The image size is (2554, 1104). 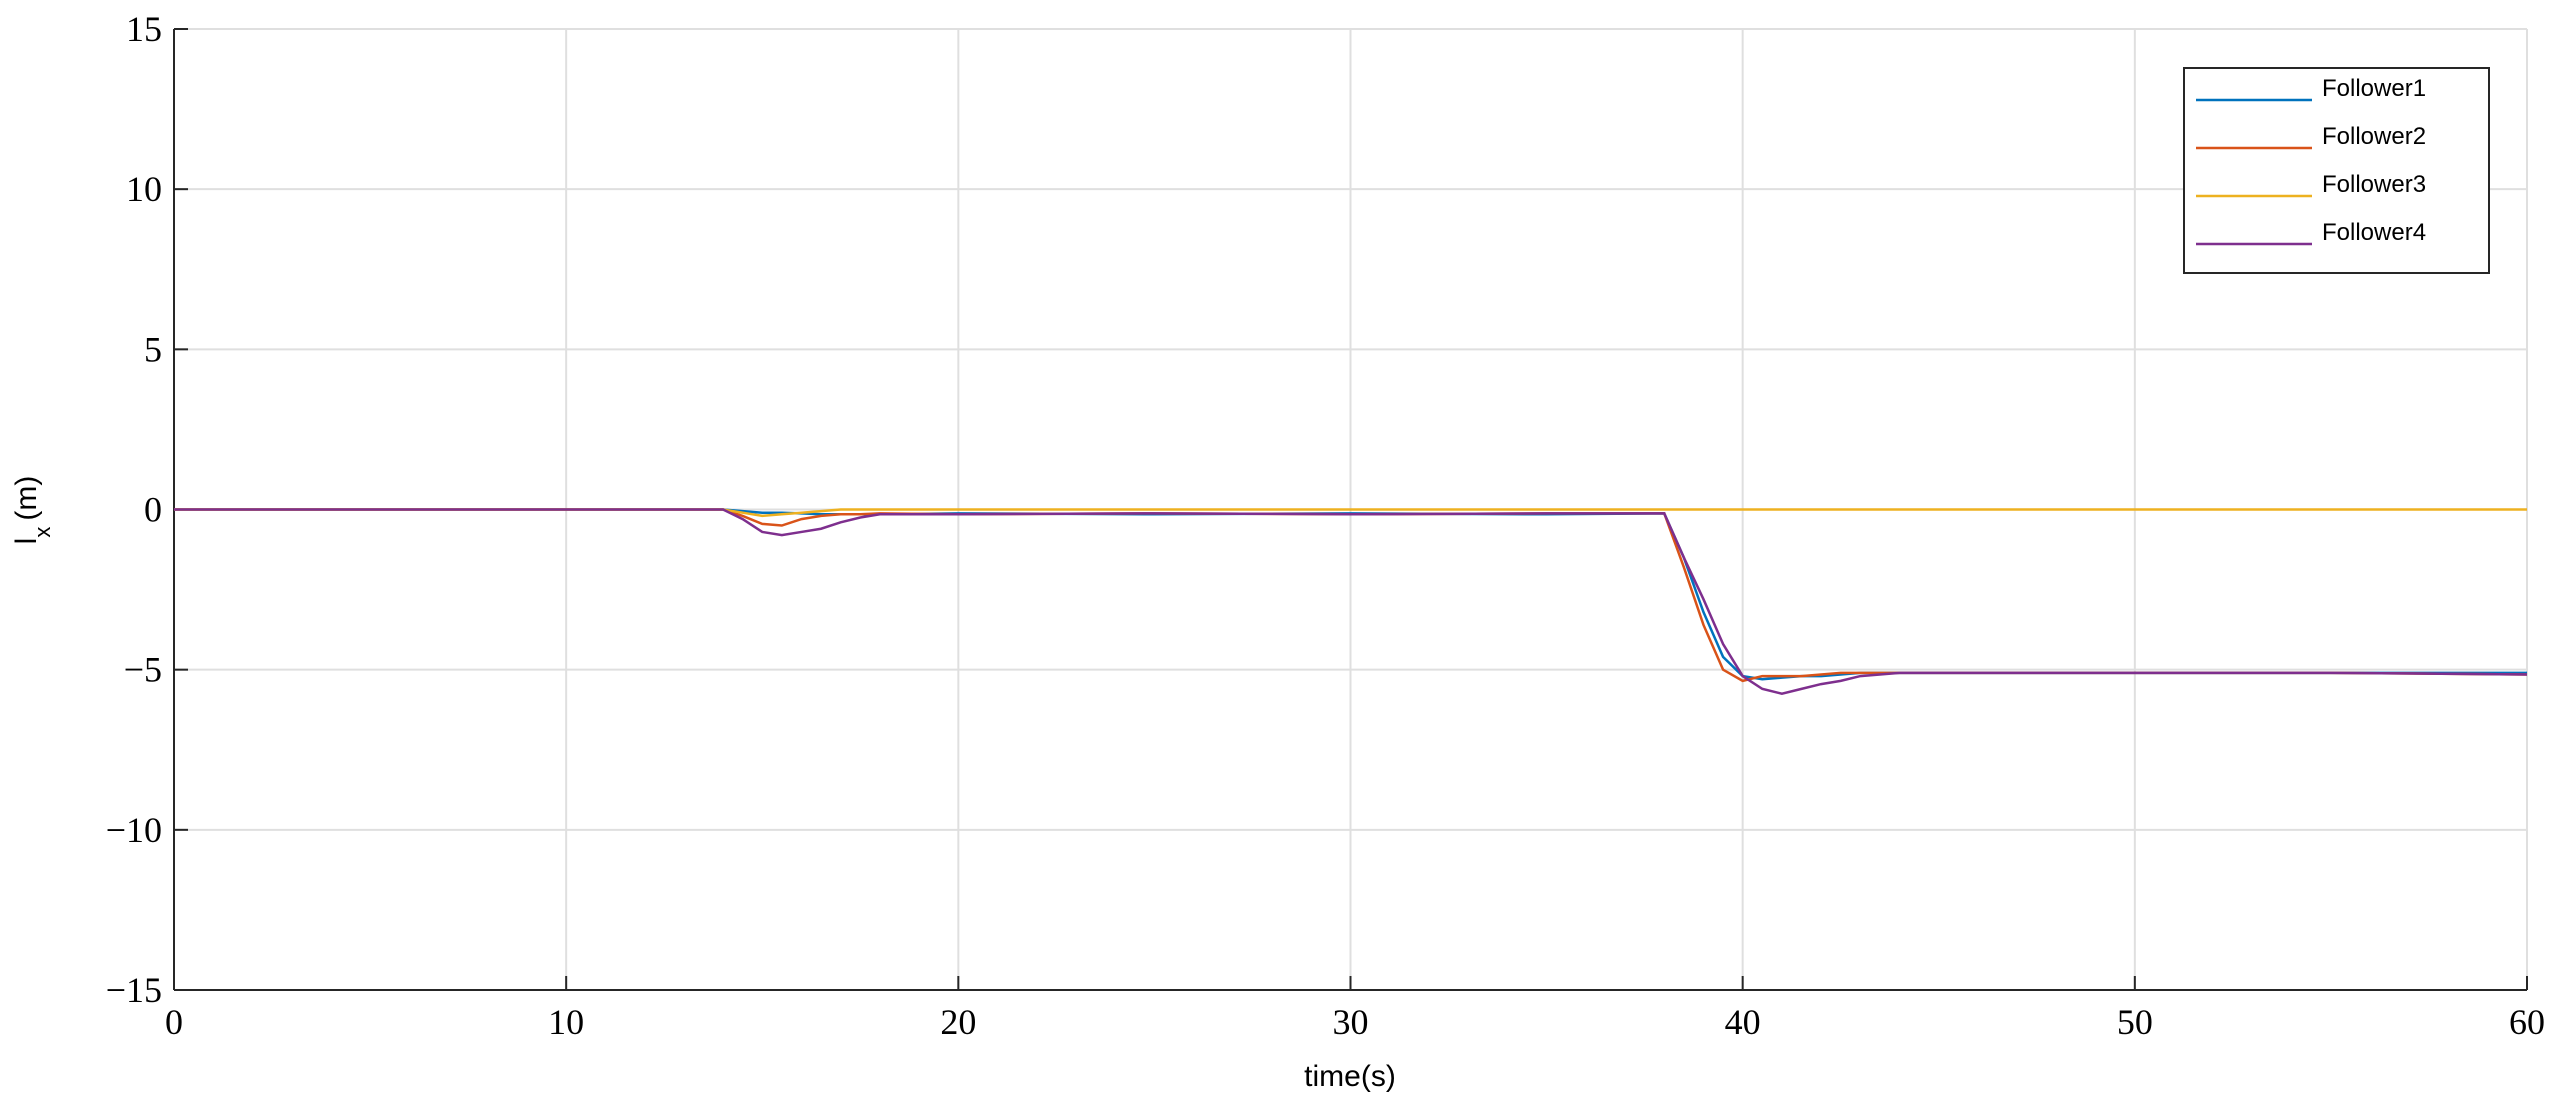 I want to click on x-tick-label: 20, so click(x=958, y=1022).